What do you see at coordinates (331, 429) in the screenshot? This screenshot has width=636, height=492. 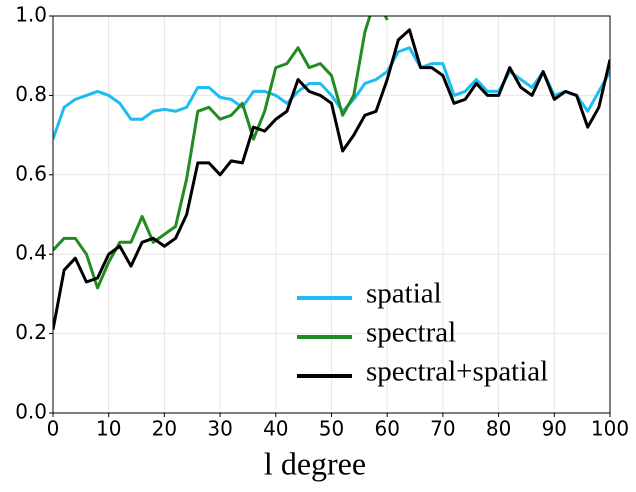 I see `x-tick-label: 50` at bounding box center [331, 429].